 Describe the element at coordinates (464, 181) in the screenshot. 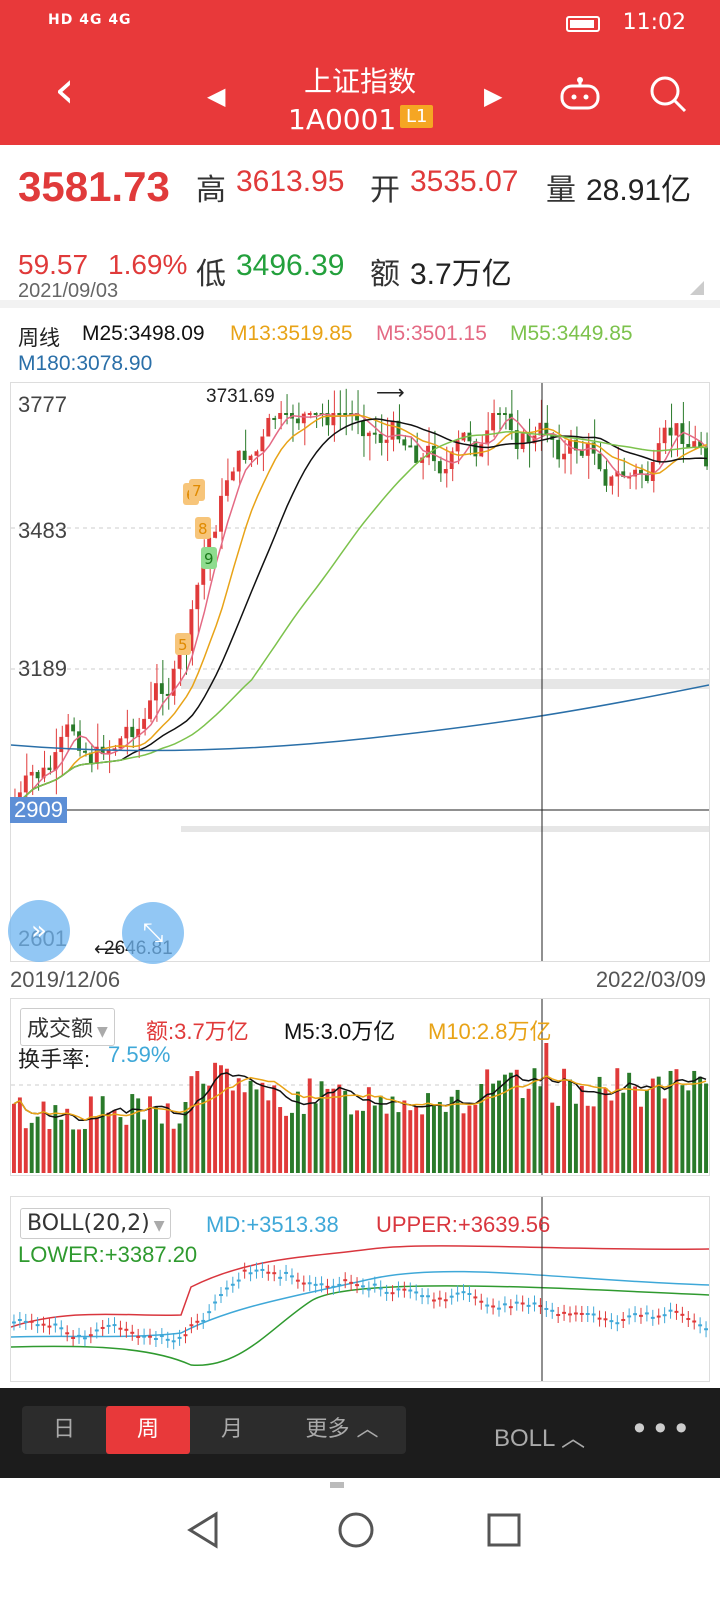

I see `open-value: 3535.07` at that location.